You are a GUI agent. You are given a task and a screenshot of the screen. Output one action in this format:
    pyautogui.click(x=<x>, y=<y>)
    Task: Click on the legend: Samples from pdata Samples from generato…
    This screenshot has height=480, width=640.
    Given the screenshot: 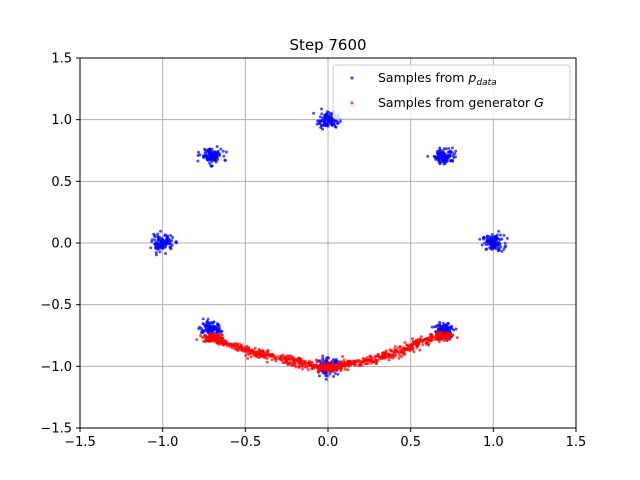 What is the action you would take?
    pyautogui.click(x=451, y=92)
    